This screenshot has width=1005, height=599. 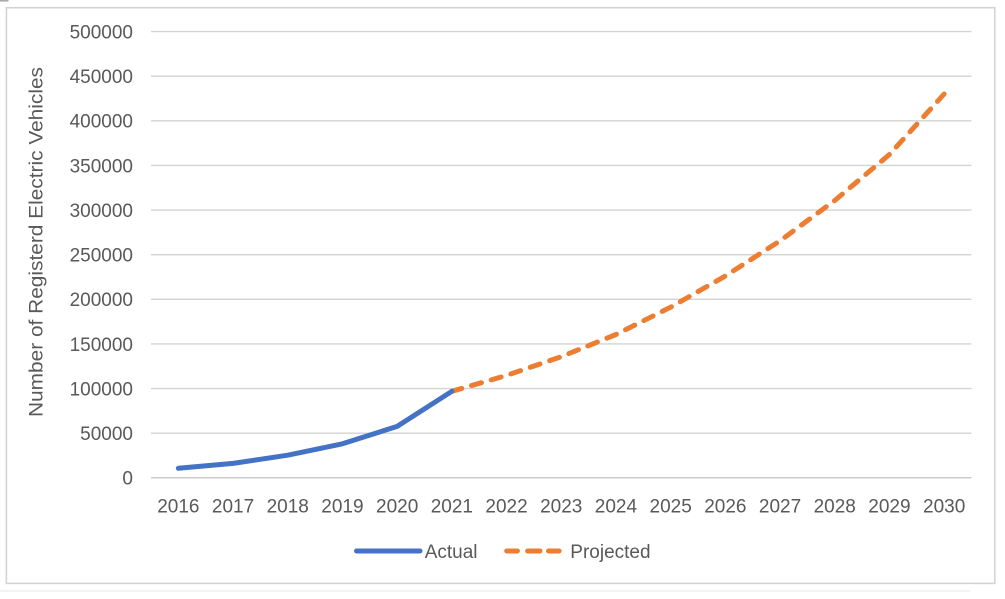 I want to click on svg-text: 2019, so click(x=342, y=506).